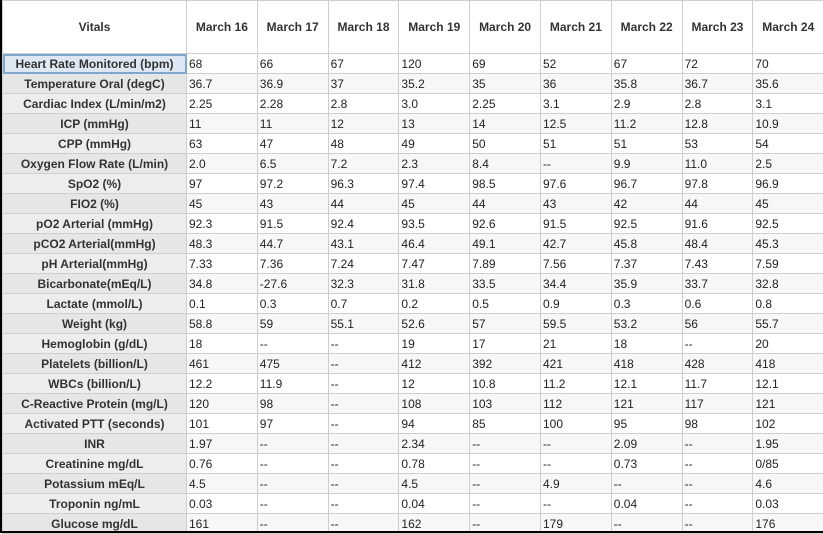 This screenshot has width=823, height=534. What do you see at coordinates (95, 84) in the screenshot?
I see `row-header: Temperature Oral (degC)` at bounding box center [95, 84].